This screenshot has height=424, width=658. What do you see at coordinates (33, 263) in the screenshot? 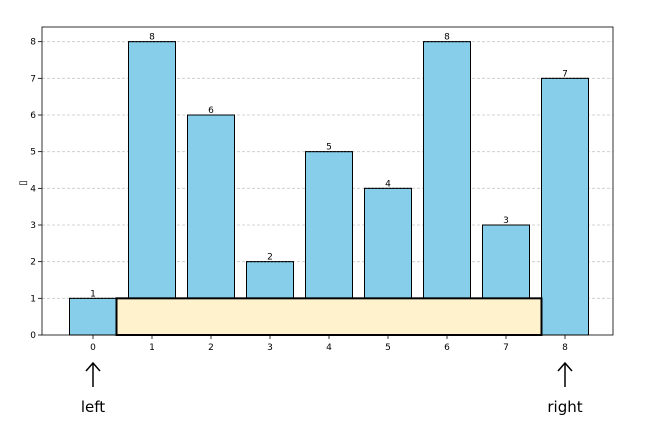
I see `y-tick-label: 2` at bounding box center [33, 263].